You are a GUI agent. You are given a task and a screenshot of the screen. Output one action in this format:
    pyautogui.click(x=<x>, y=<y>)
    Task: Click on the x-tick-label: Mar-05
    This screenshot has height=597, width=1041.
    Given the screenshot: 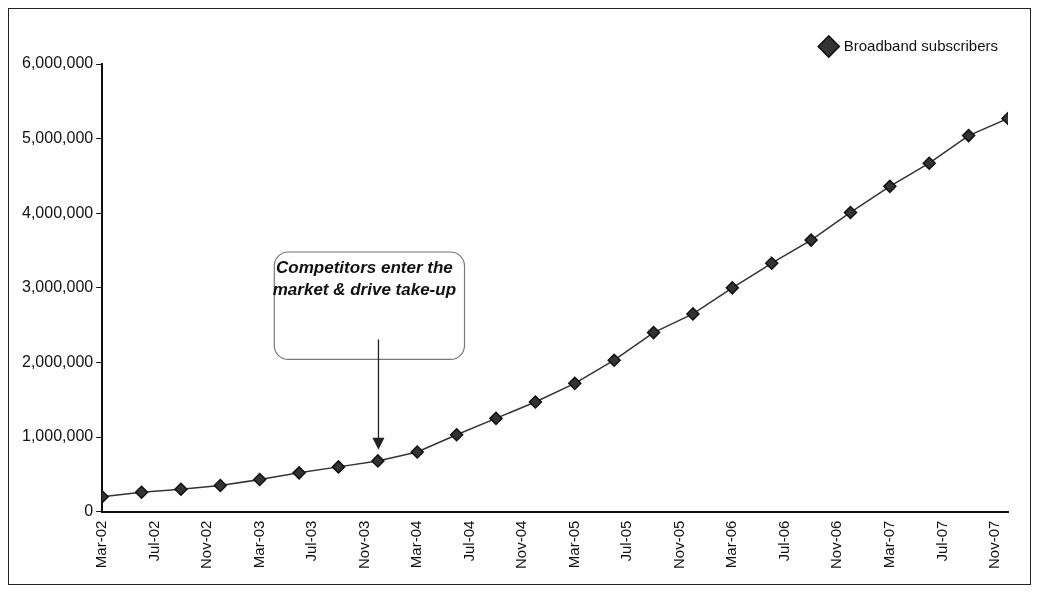 What is the action you would take?
    pyautogui.click(x=573, y=544)
    